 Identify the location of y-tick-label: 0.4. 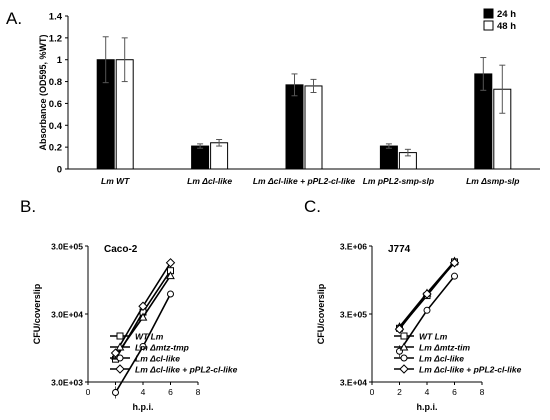
(56, 126).